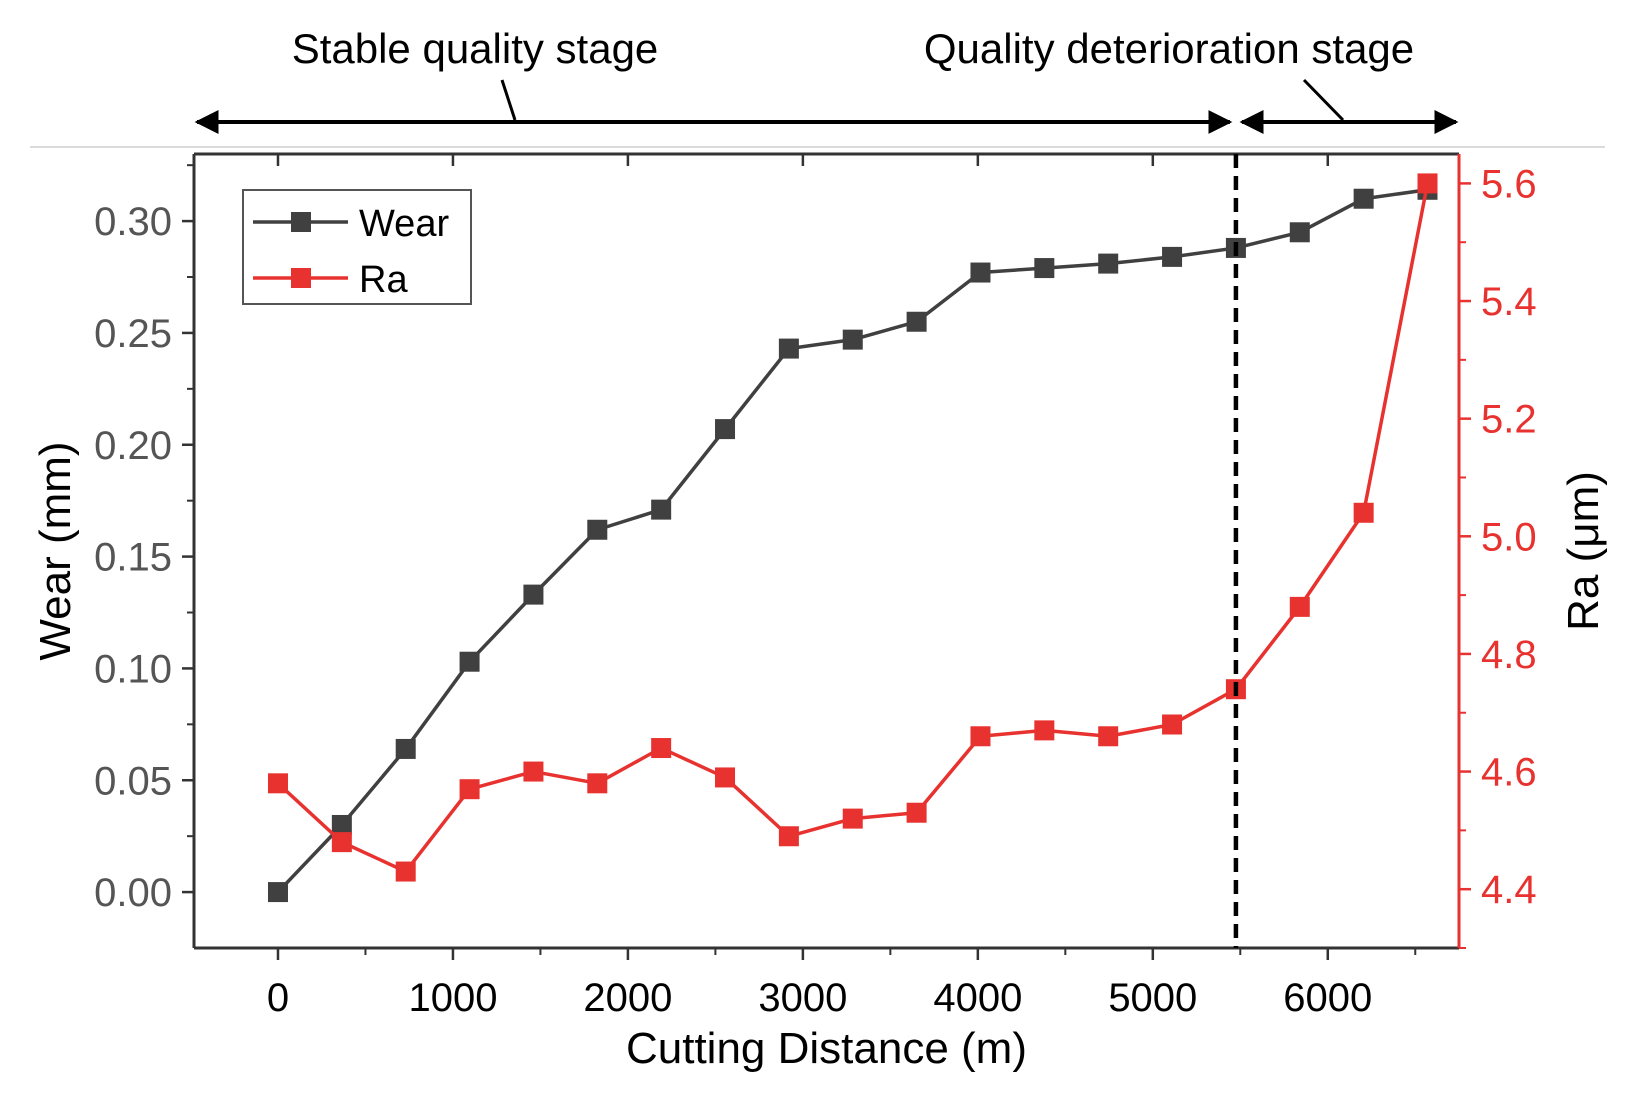 Image resolution: width=1635 pixels, height=1106 pixels. I want to click on x-tick-label: 4000, so click(977, 998).